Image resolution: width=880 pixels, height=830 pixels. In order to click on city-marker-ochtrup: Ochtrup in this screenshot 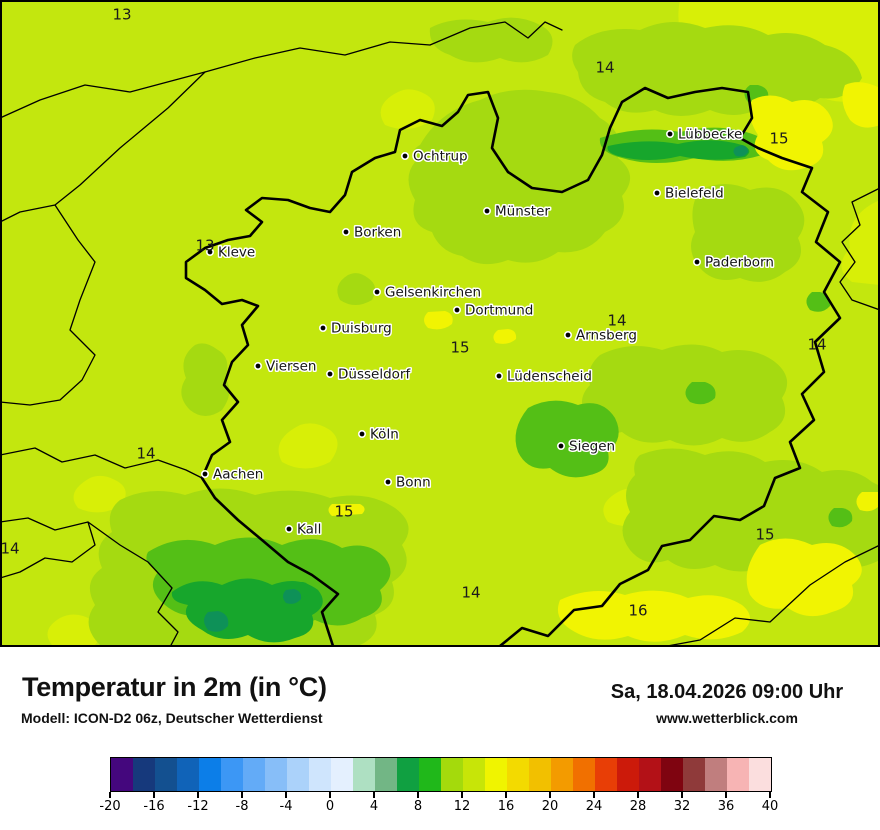, I will do `click(434, 156)`.